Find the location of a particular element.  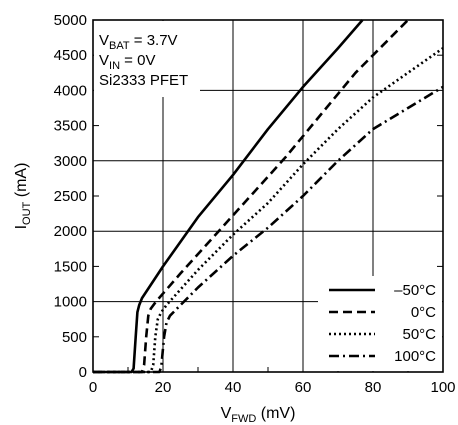

y-tick-label: 2500 is located at coordinates (70, 196).